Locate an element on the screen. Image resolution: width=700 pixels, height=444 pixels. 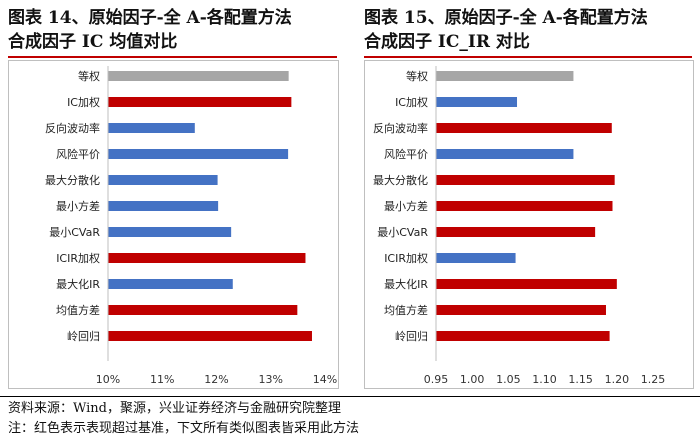
category-label-left-7: ICIR加权 is located at coordinates (78, 258).